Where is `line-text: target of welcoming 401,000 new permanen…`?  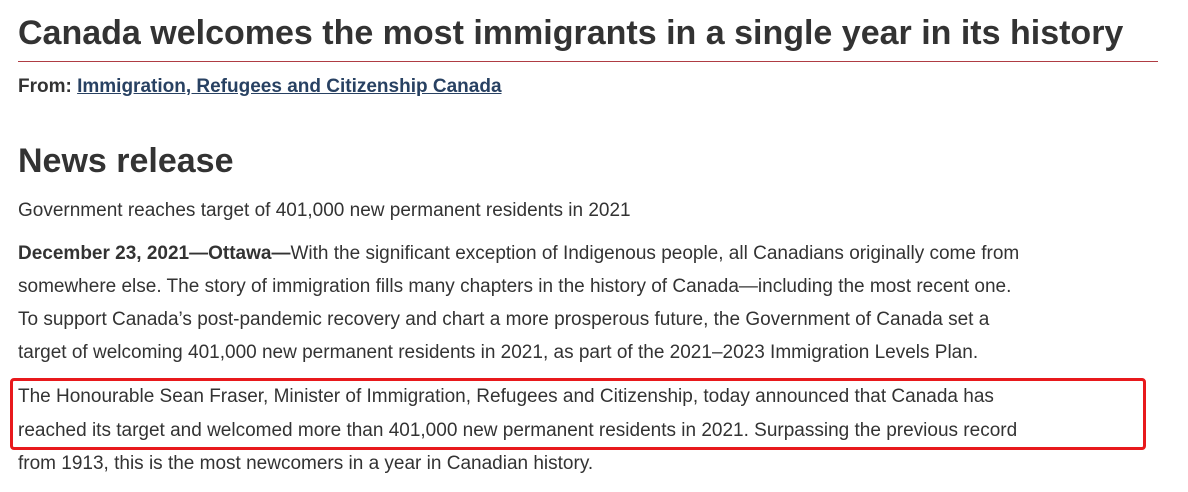
line-text: target of welcoming 401,000 new permanen… is located at coordinates (498, 352).